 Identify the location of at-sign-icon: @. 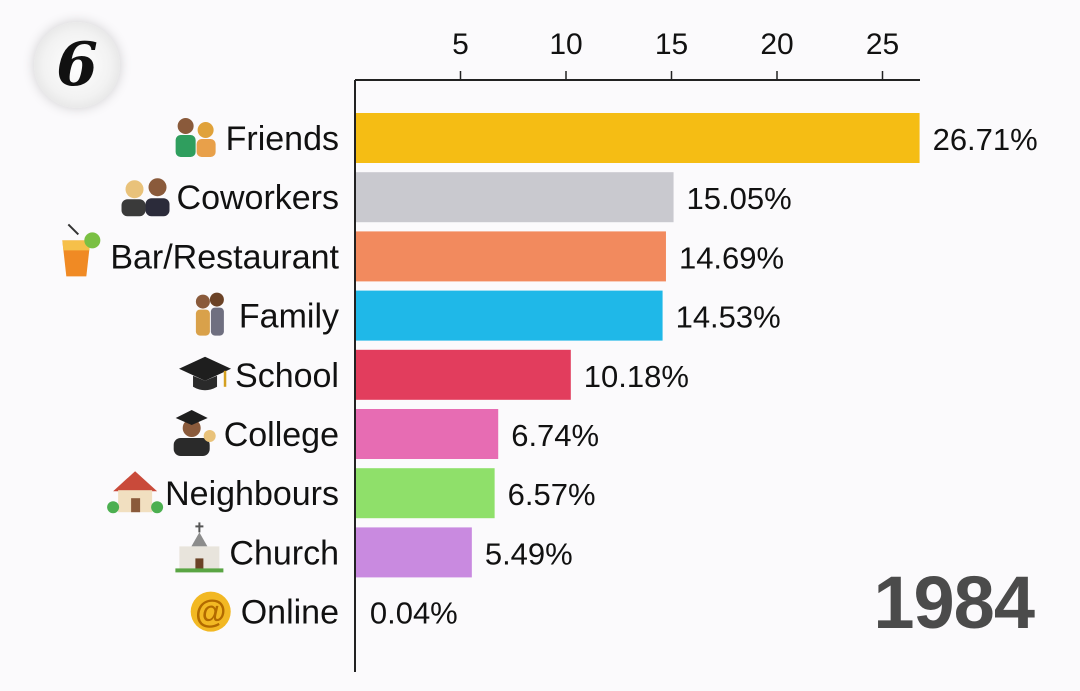
(210, 611).